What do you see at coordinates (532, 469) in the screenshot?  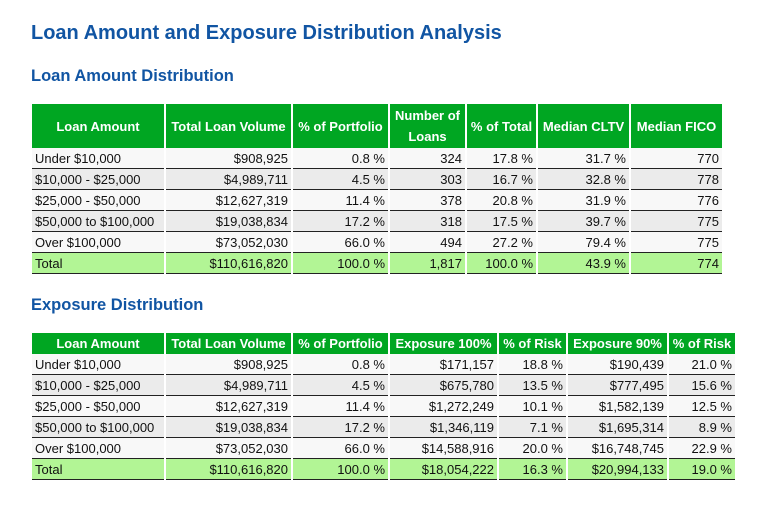 I see `table-cell: 16.3 %` at bounding box center [532, 469].